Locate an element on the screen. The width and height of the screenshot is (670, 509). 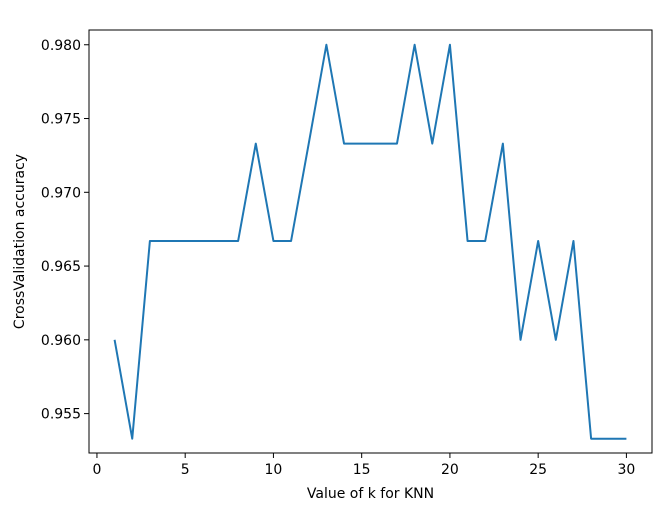
x-axis-label: Value of k for KNN is located at coordinates (370, 494).